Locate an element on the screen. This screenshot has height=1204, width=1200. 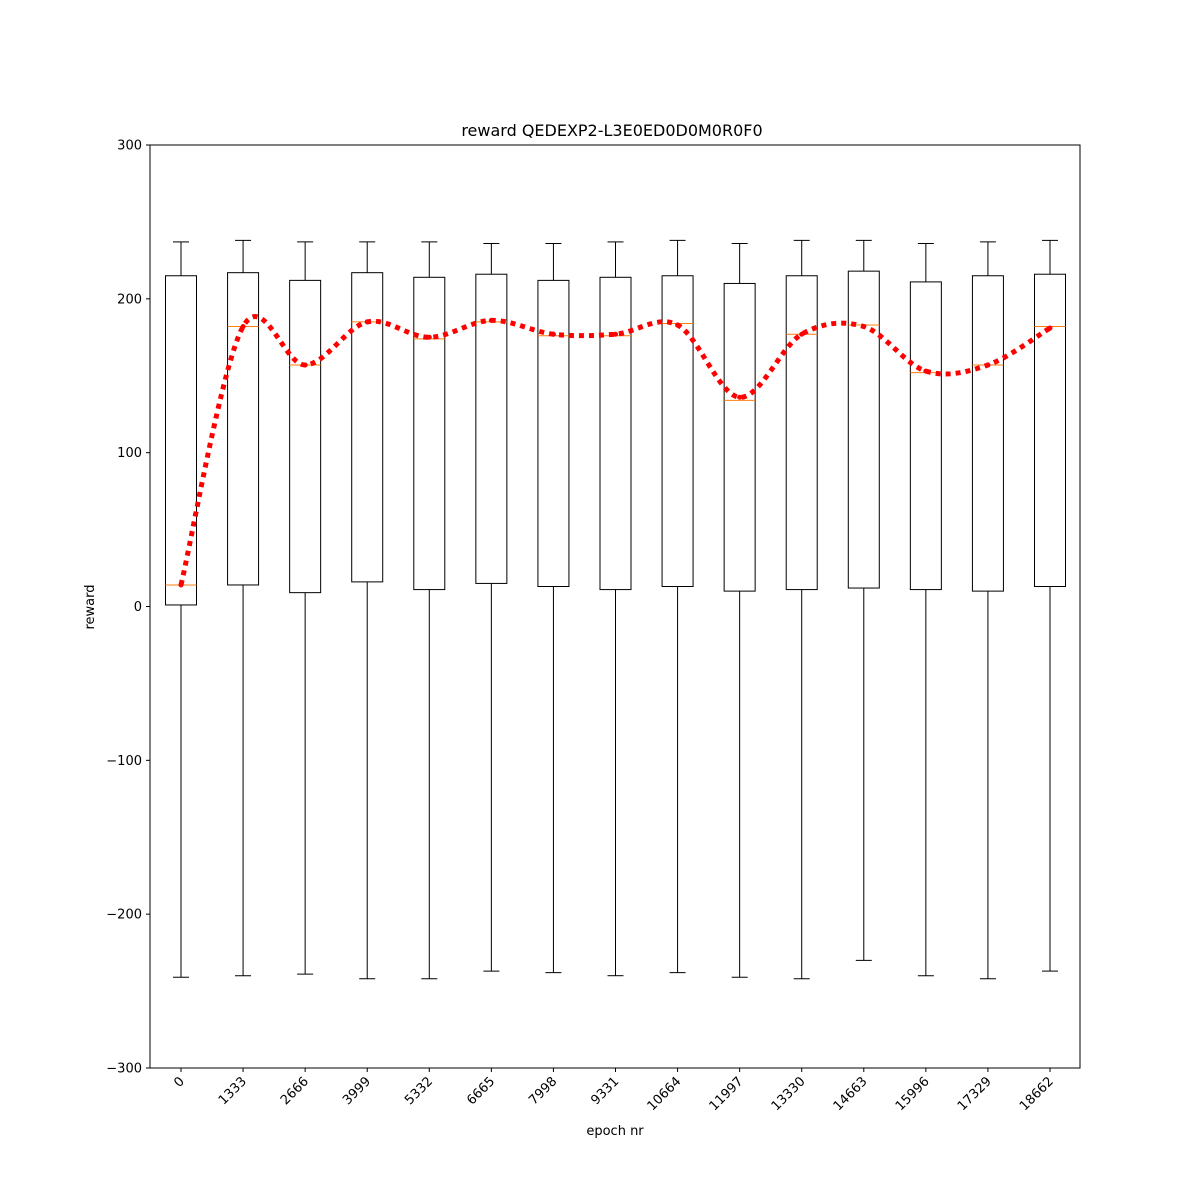
y-tick-label: −300 is located at coordinates (124, 1069).